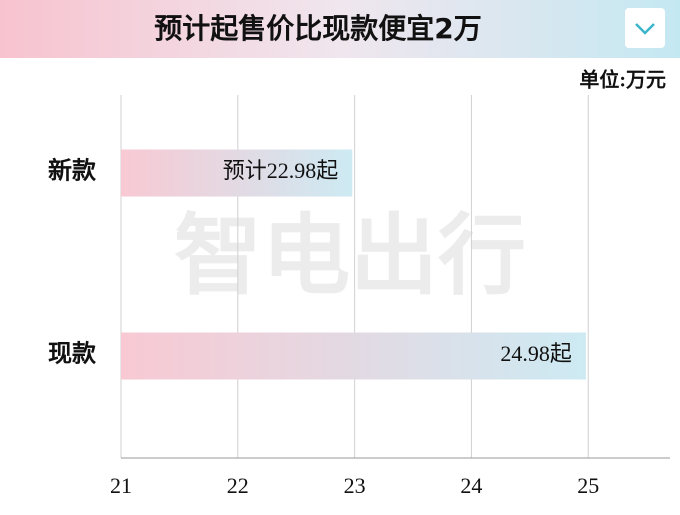 The width and height of the screenshot is (680, 515). Describe the element at coordinates (72, 171) in the screenshot. I see `y-tick-label: 新款` at that location.